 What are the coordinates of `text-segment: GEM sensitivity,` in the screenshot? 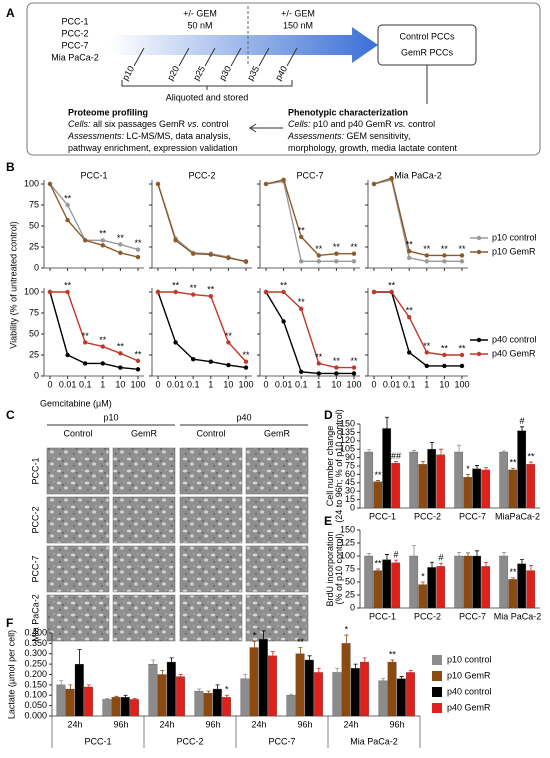 It's located at (377, 136).